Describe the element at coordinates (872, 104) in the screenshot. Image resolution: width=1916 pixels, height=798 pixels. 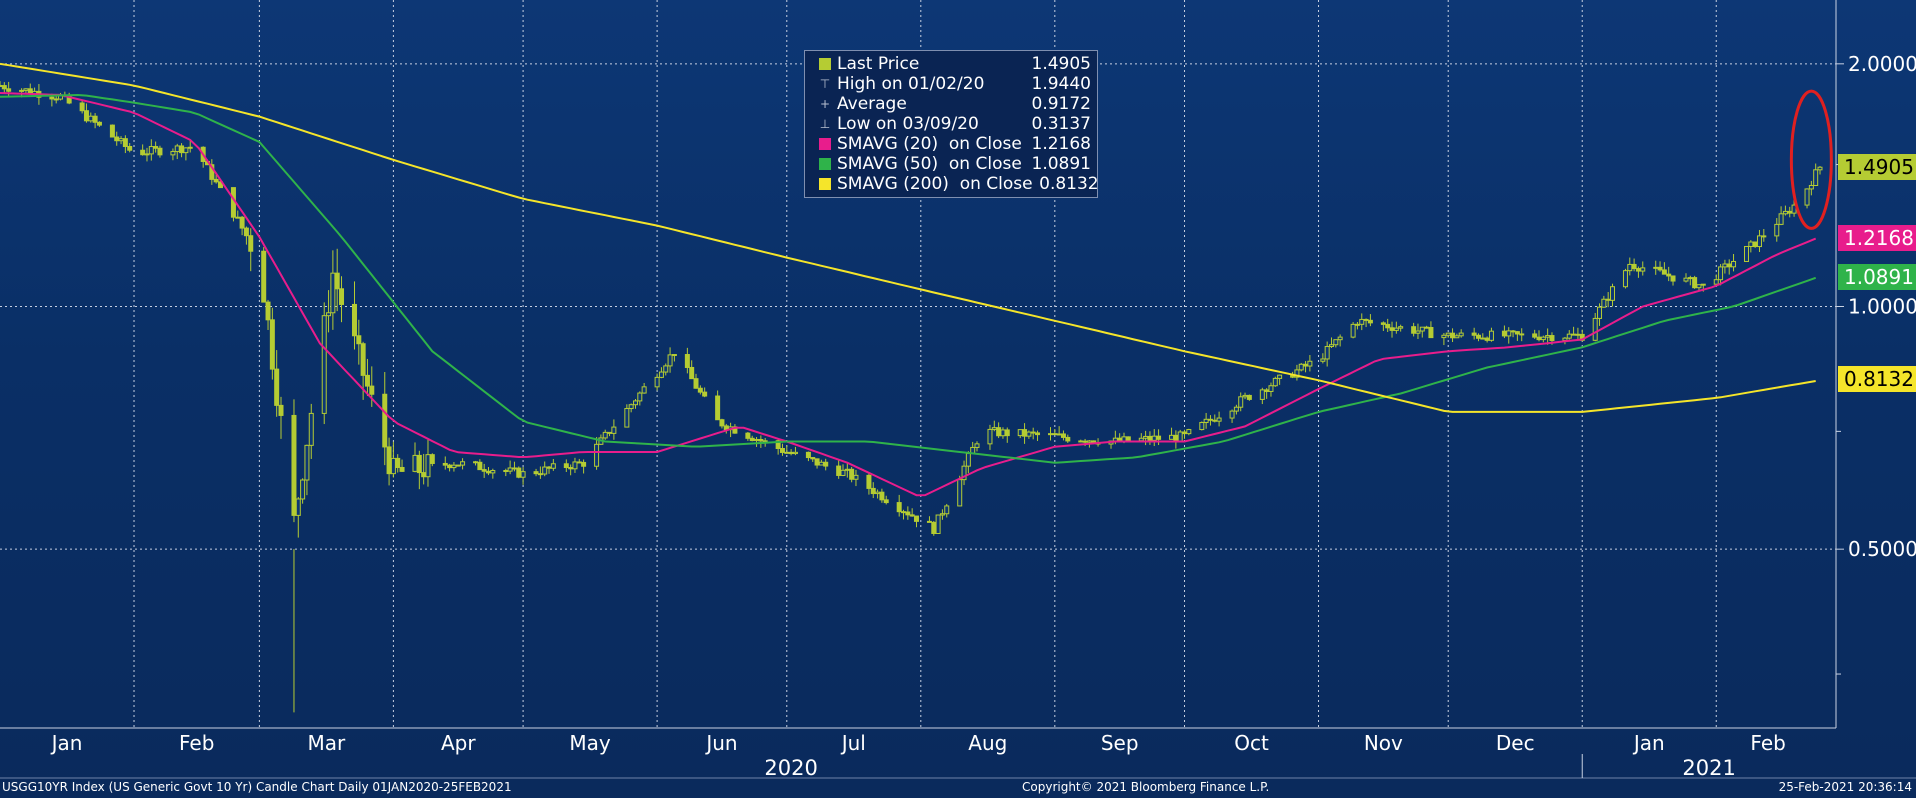
I see `legend-label: Average` at that location.